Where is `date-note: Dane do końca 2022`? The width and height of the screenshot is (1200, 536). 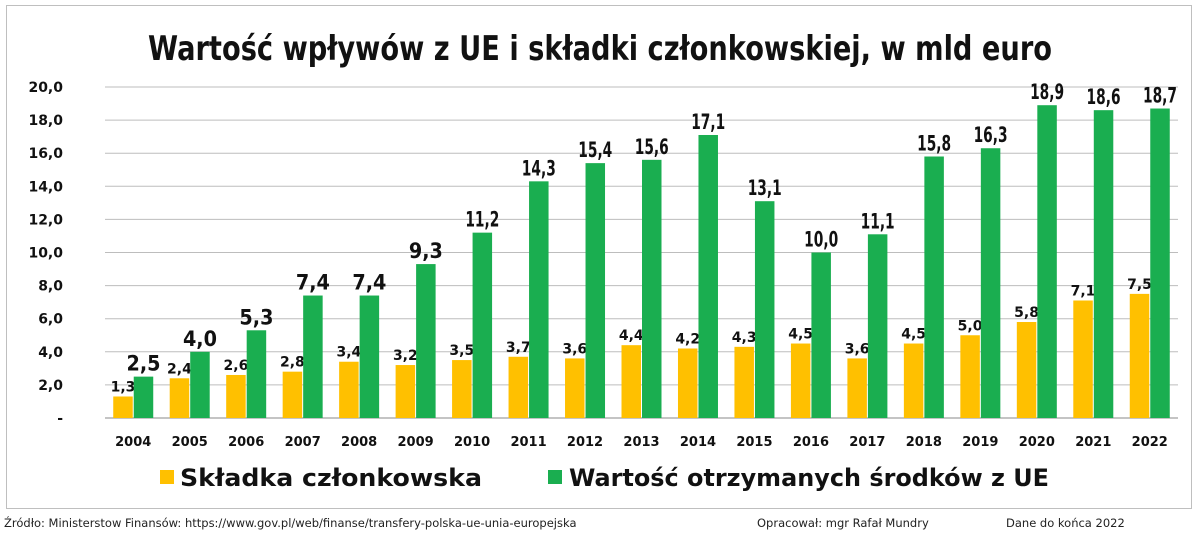 date-note: Dane do końca 2022 is located at coordinates (1065, 523).